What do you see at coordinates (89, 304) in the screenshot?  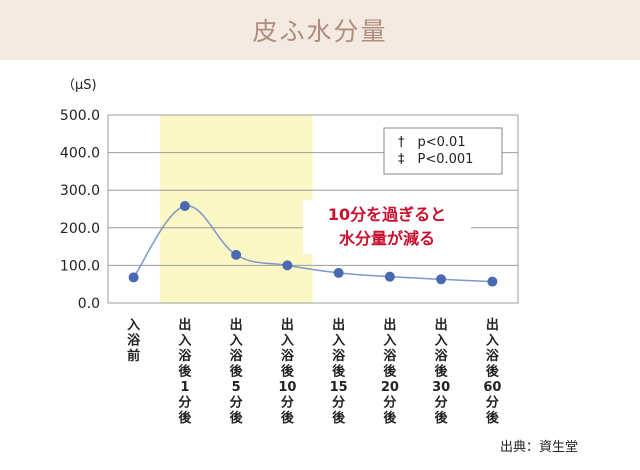 I see `y-tick-label: 0.0` at bounding box center [89, 304].